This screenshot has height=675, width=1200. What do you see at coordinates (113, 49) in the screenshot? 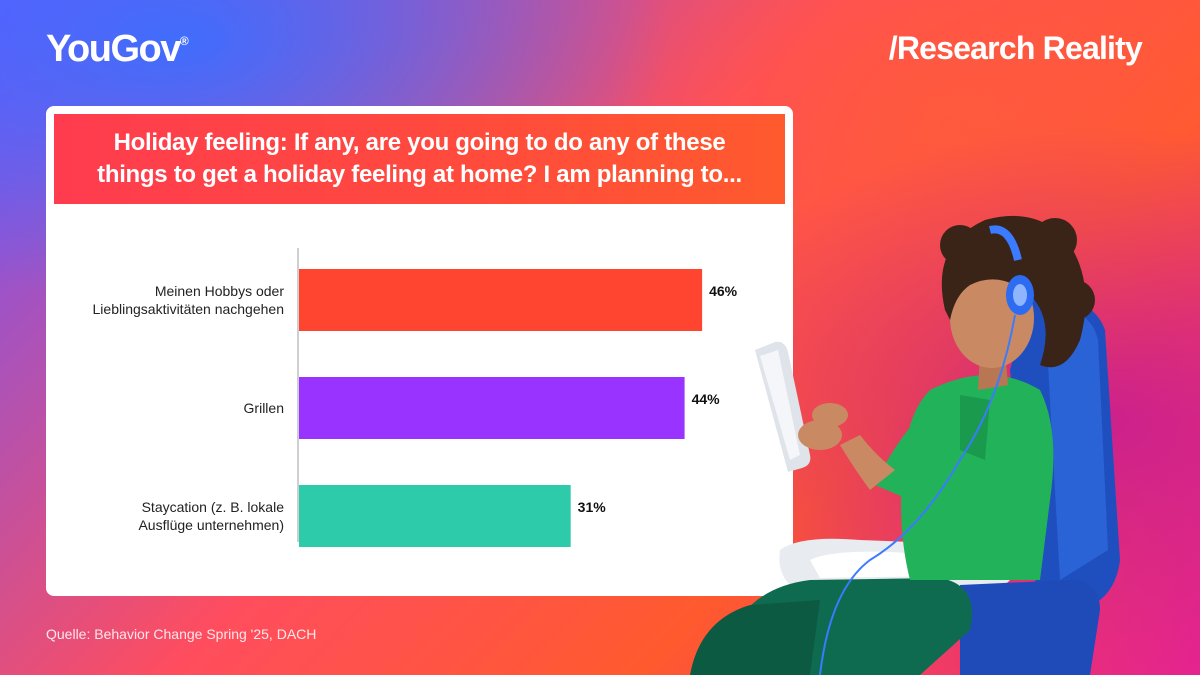
I see `logo-text: YouGov` at bounding box center [113, 49].